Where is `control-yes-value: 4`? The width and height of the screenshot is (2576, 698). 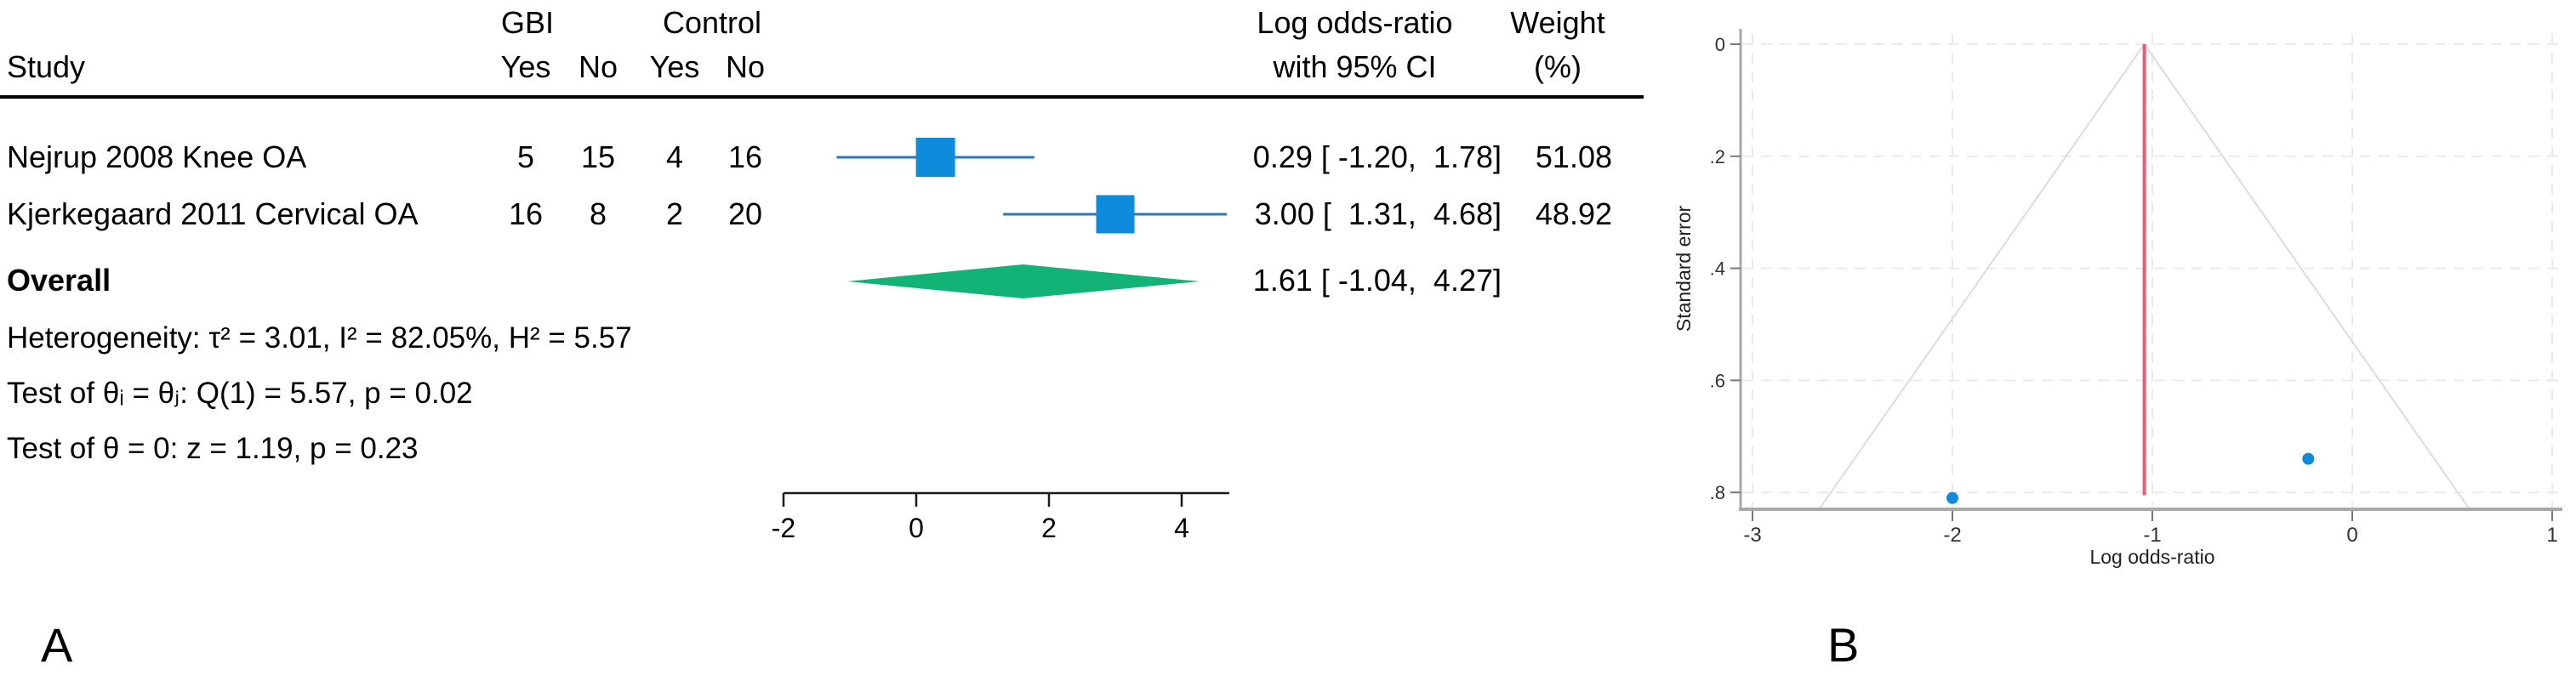
control-yes-value: 4 is located at coordinates (675, 156).